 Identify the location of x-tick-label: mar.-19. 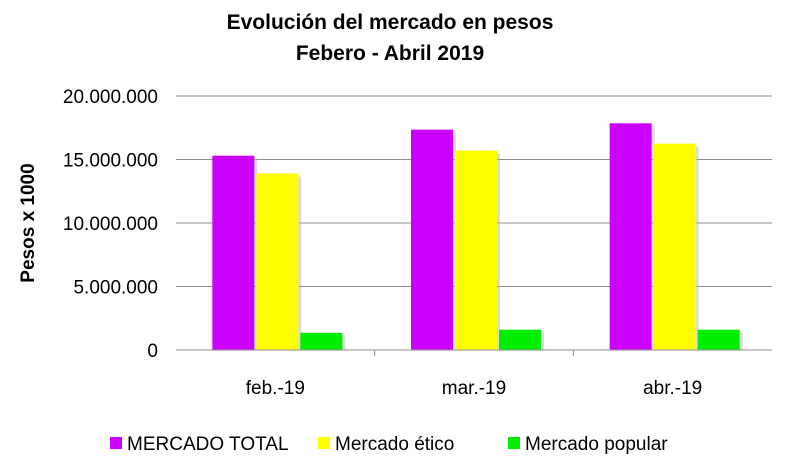
(474, 388).